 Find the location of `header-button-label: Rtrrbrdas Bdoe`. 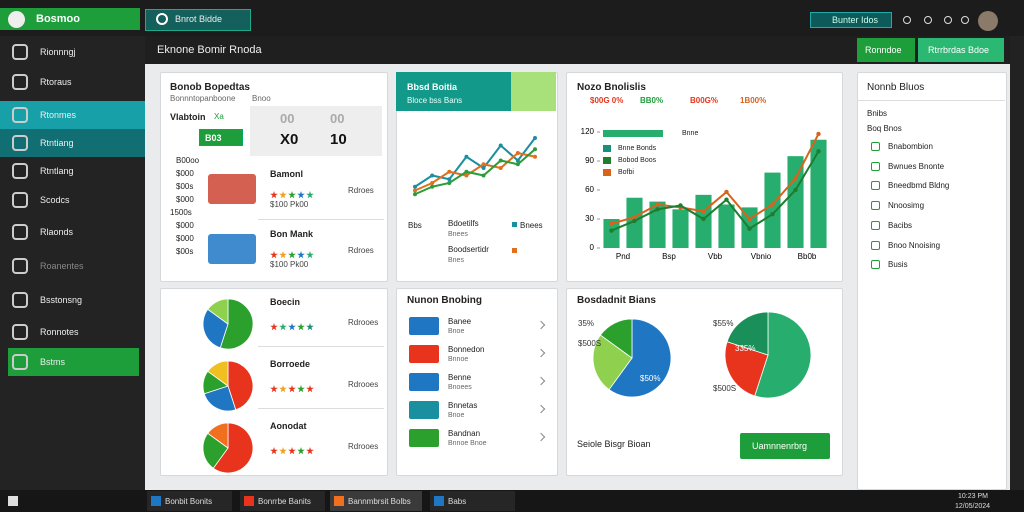

header-button-label: Rtrrbrdas Bdoe is located at coordinates (959, 50).